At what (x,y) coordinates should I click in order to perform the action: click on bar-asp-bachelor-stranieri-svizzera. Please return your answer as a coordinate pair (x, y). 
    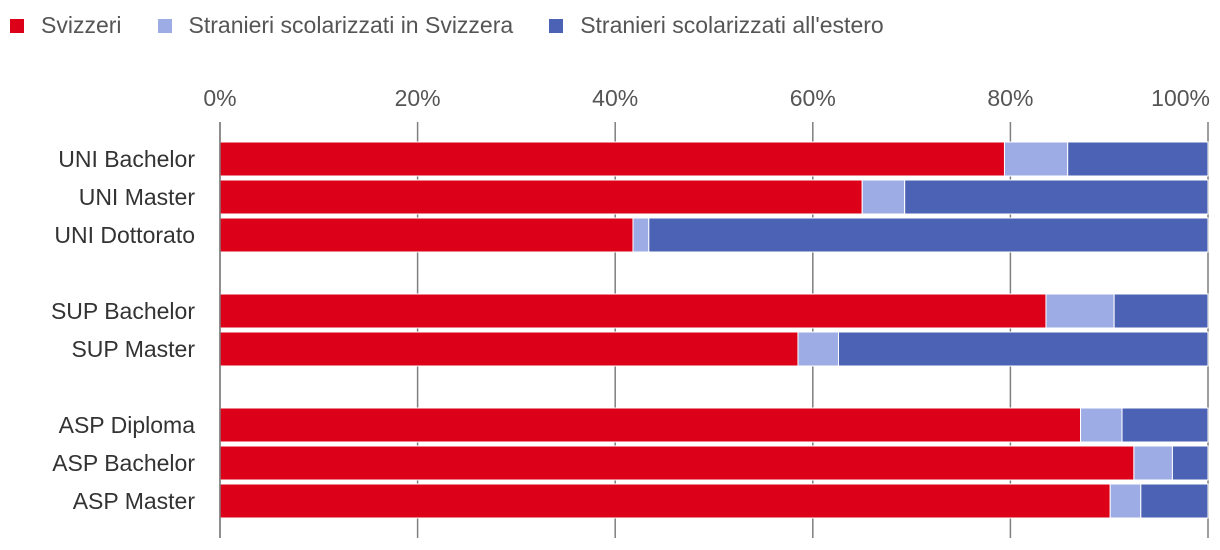
    Looking at the image, I should click on (1153, 463).